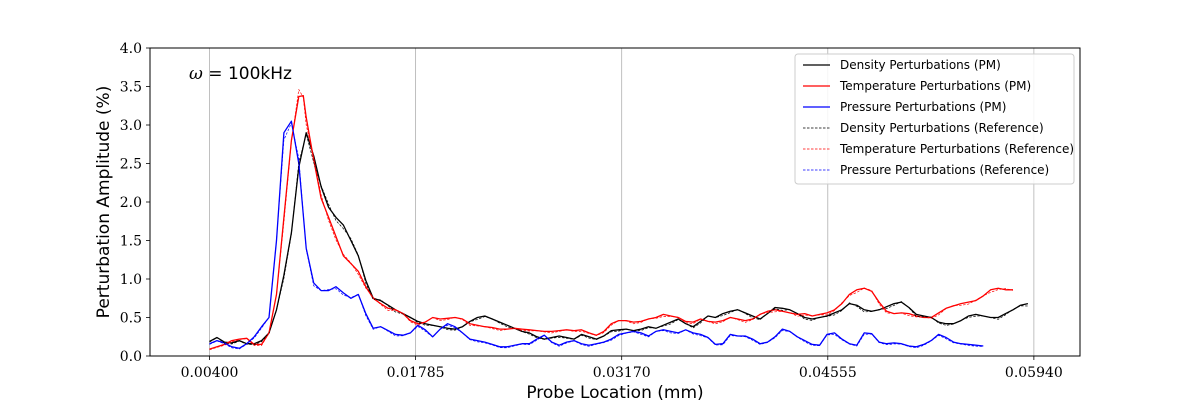  Describe the element at coordinates (215, 74) in the screenshot. I see `annotation-equals: =` at that location.